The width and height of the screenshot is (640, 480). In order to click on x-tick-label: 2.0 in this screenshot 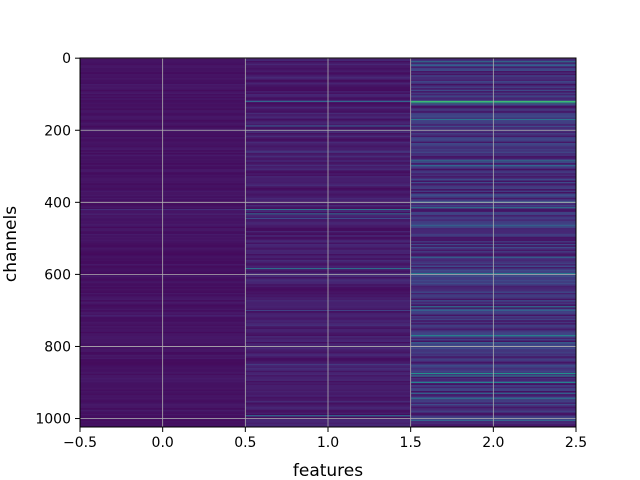, I will do `click(493, 443)`.